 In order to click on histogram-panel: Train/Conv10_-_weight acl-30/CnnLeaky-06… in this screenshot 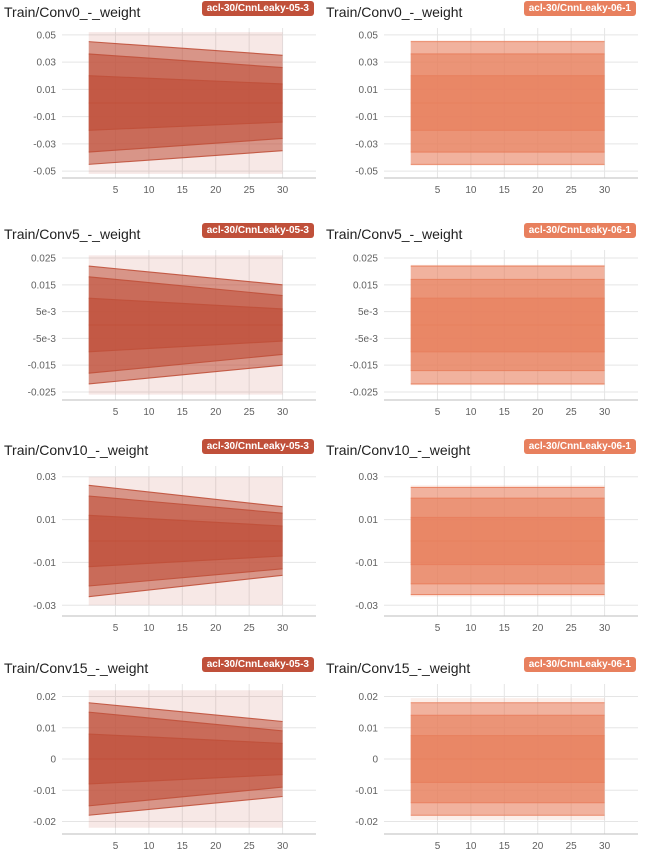, I will do `click(481, 543)`.